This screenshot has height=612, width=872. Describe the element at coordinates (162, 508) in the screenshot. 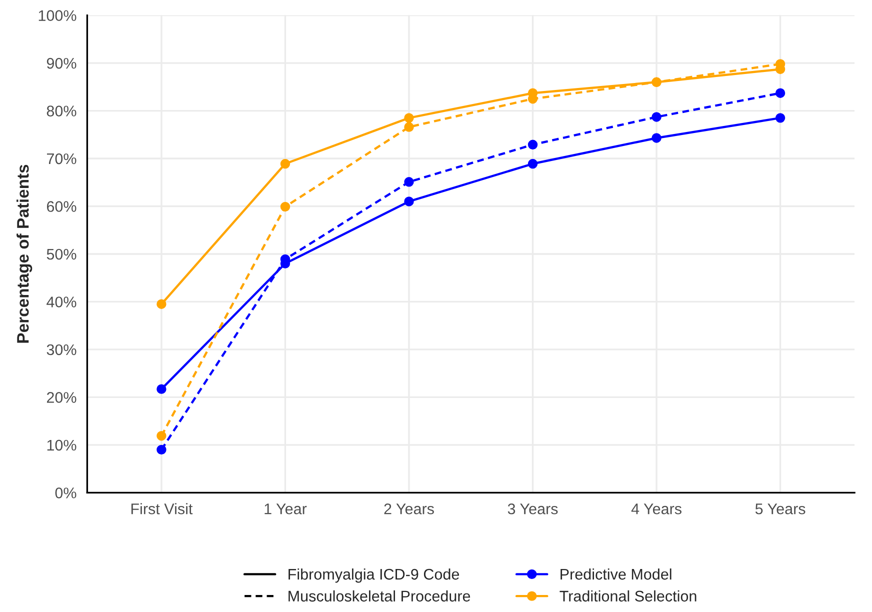

I see `x-tick-label: First Visit` at that location.